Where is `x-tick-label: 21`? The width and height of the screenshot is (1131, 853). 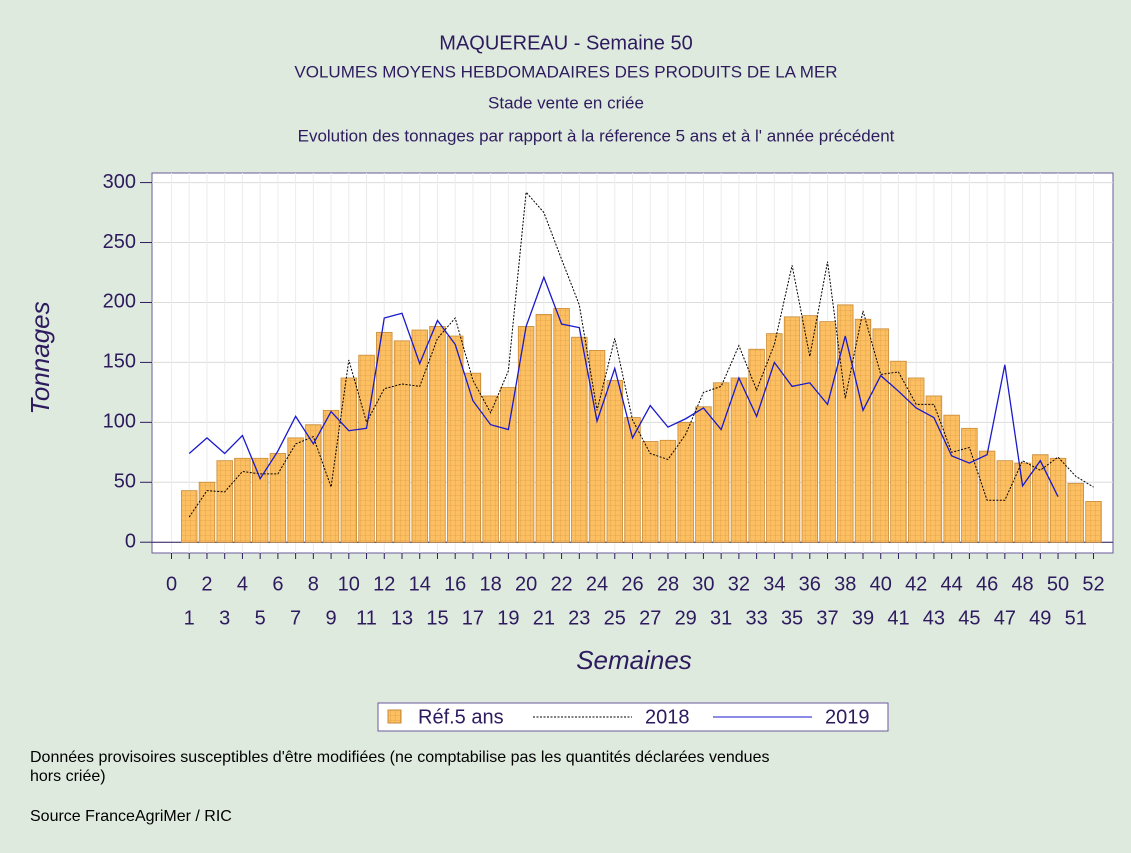 x-tick-label: 21 is located at coordinates (544, 618).